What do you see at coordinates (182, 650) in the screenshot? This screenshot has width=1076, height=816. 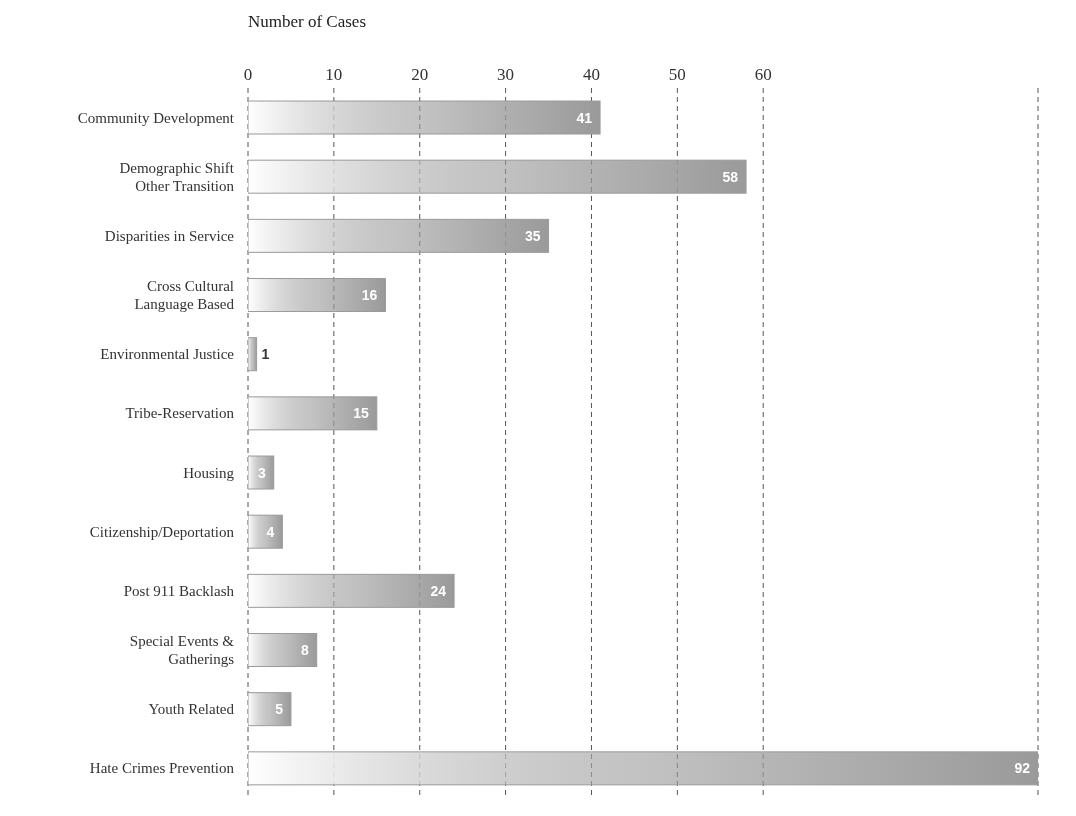 I see `y-tick-label: Special Events & Gatherings` at bounding box center [182, 650].